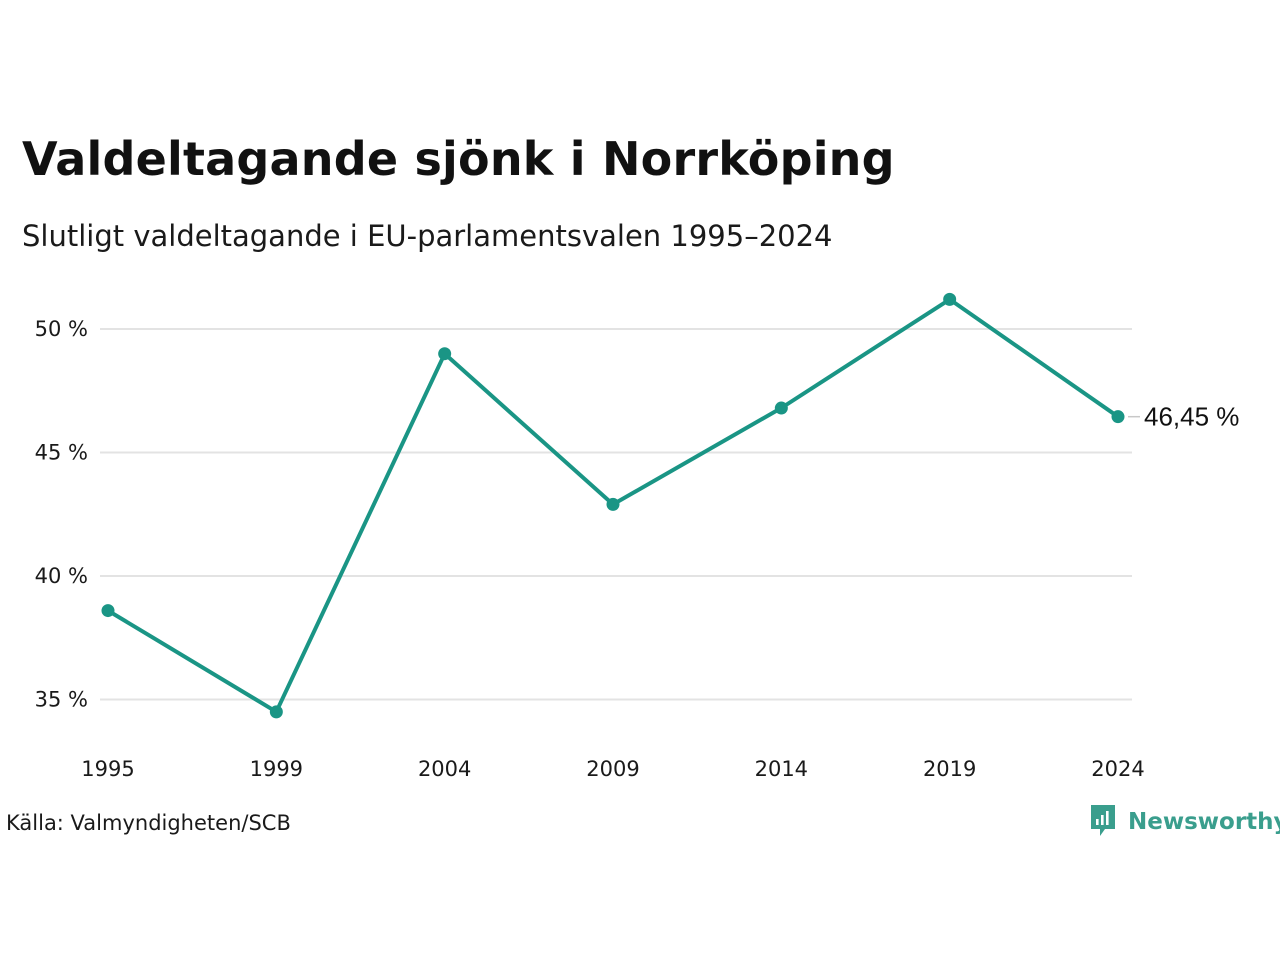 The image size is (1280, 960). I want to click on x-tick-label: 2014, so click(781, 769).